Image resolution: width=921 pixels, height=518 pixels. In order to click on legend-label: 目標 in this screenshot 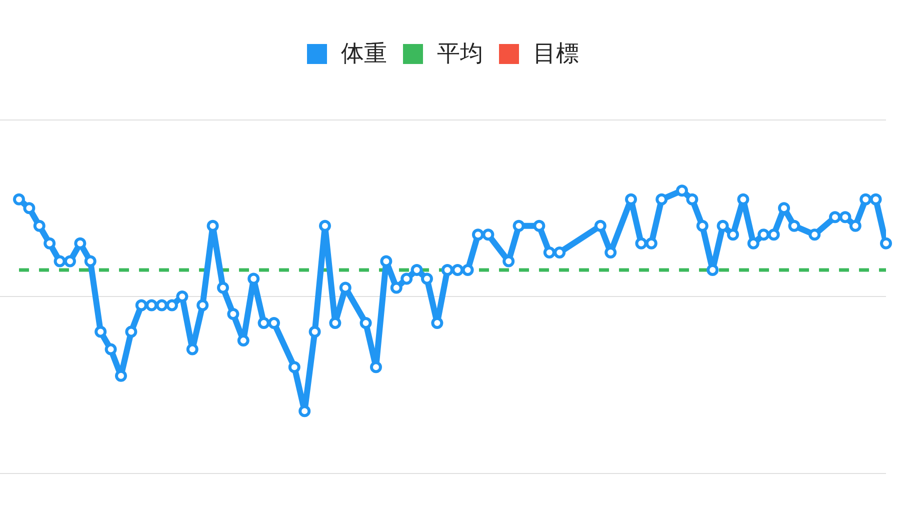, I will do `click(556, 54)`.